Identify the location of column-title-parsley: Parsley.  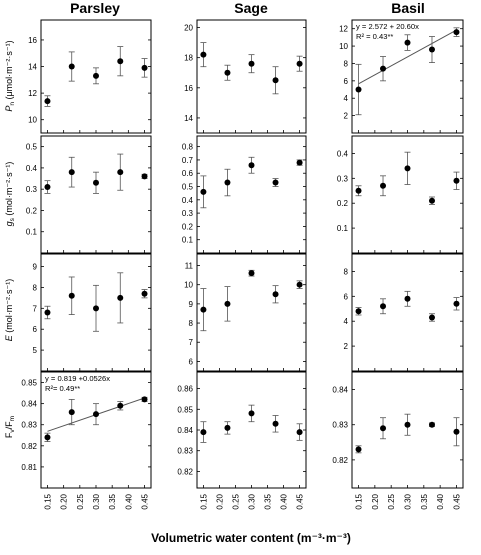
(95, 8).